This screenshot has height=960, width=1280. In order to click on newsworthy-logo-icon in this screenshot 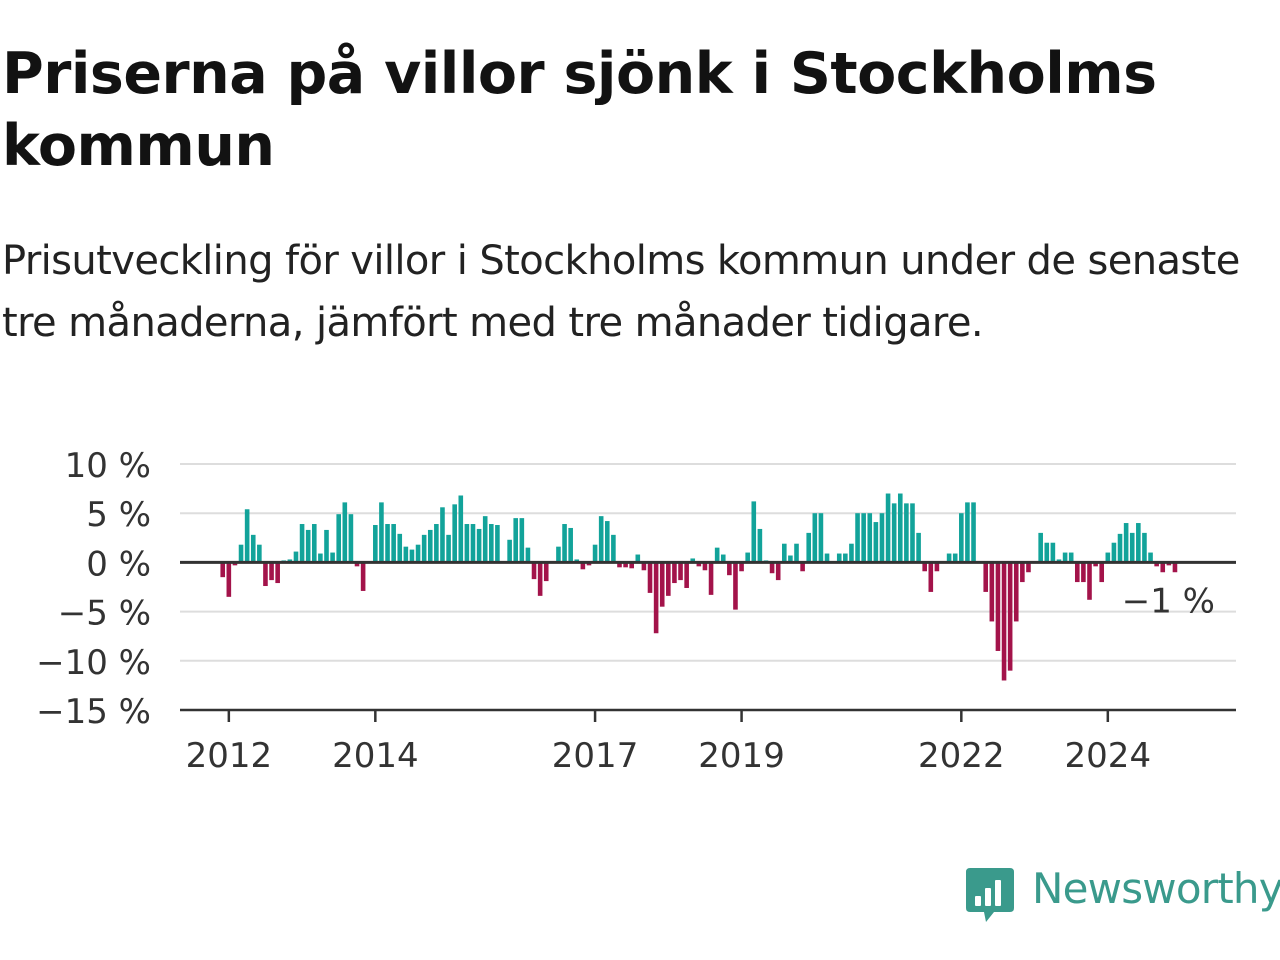, I will do `click(990, 895)`.